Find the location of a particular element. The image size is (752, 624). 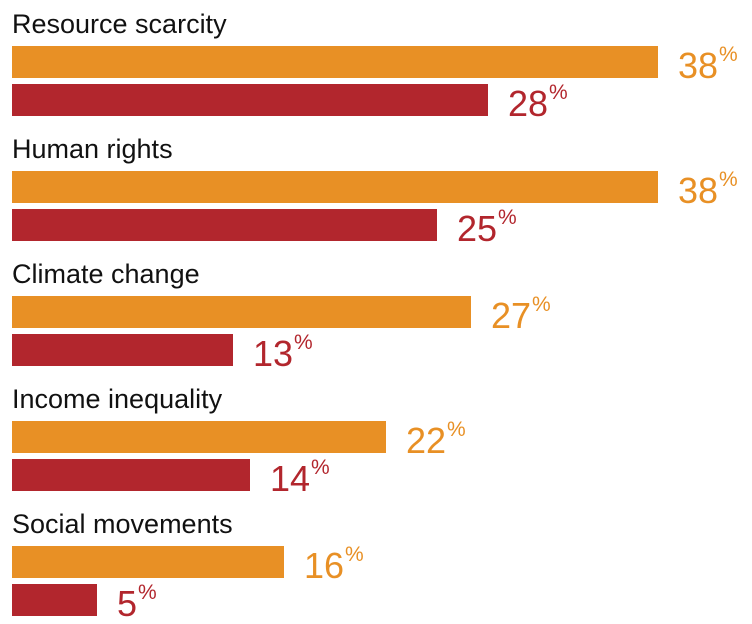

data-label: 25% is located at coordinates (487, 228).